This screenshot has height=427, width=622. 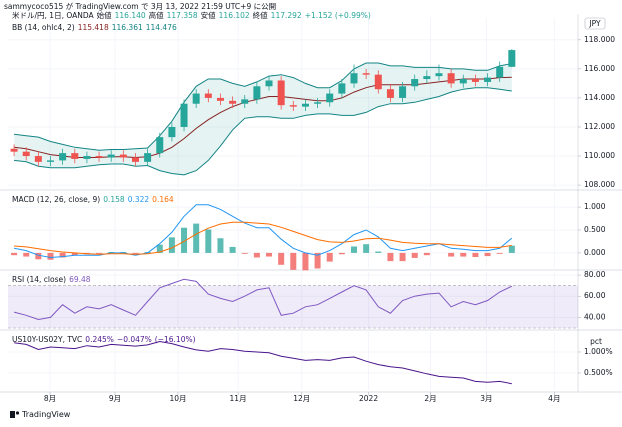 I want to click on legend-item: RSI (14, close), so click(x=39, y=279).